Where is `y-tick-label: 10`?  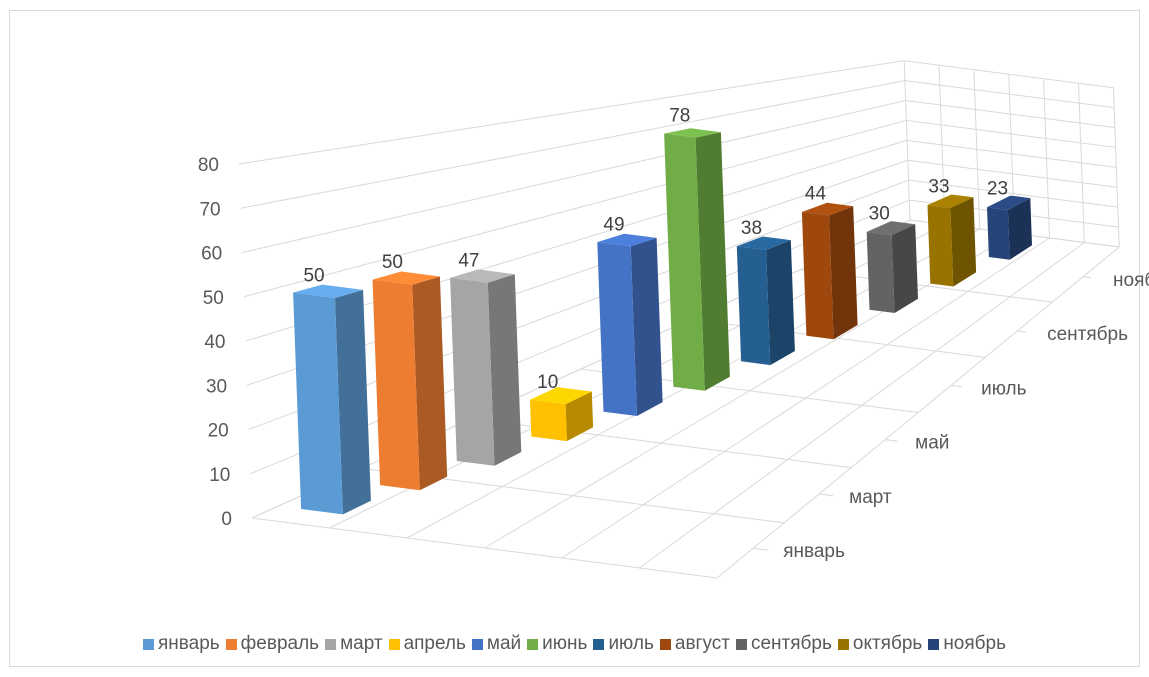
y-tick-label: 10 is located at coordinates (219, 475).